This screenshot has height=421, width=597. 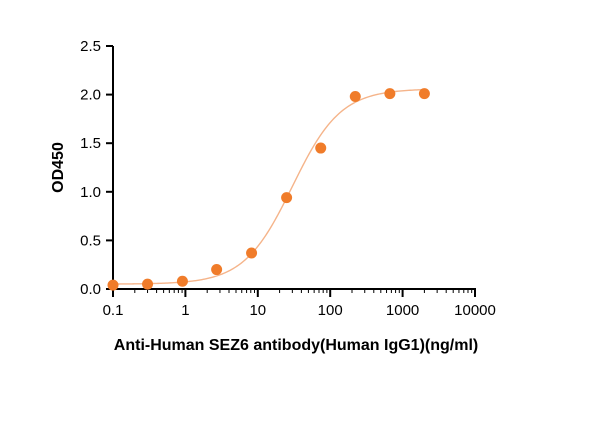 What do you see at coordinates (330, 310) in the screenshot?
I see `x-tick-label: 100` at bounding box center [330, 310].